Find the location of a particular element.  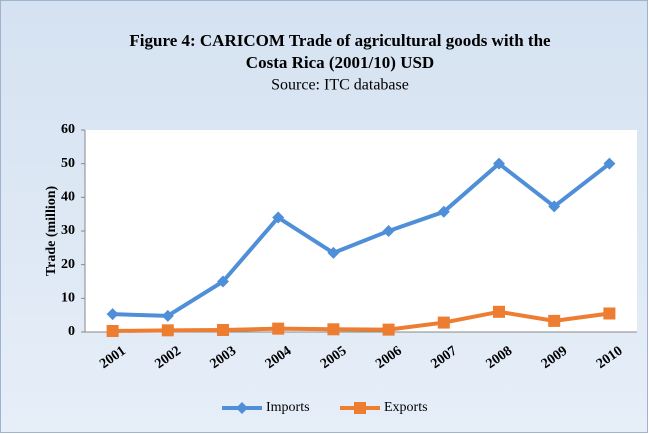

y-tick-label: 50 is located at coordinates (68, 163).